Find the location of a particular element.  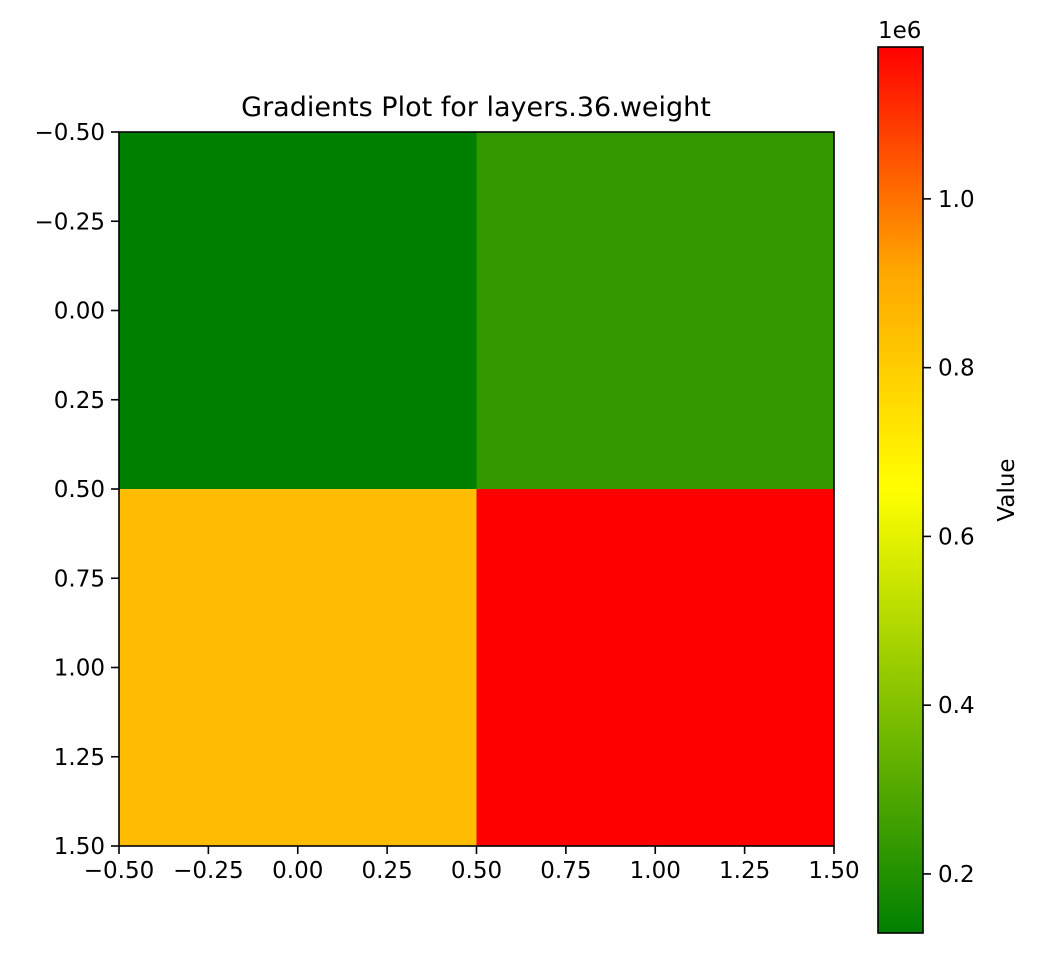

colorbar: 1e6 0.2 0.4 0.6 0.8 1.0 Value is located at coordinates (948, 476).